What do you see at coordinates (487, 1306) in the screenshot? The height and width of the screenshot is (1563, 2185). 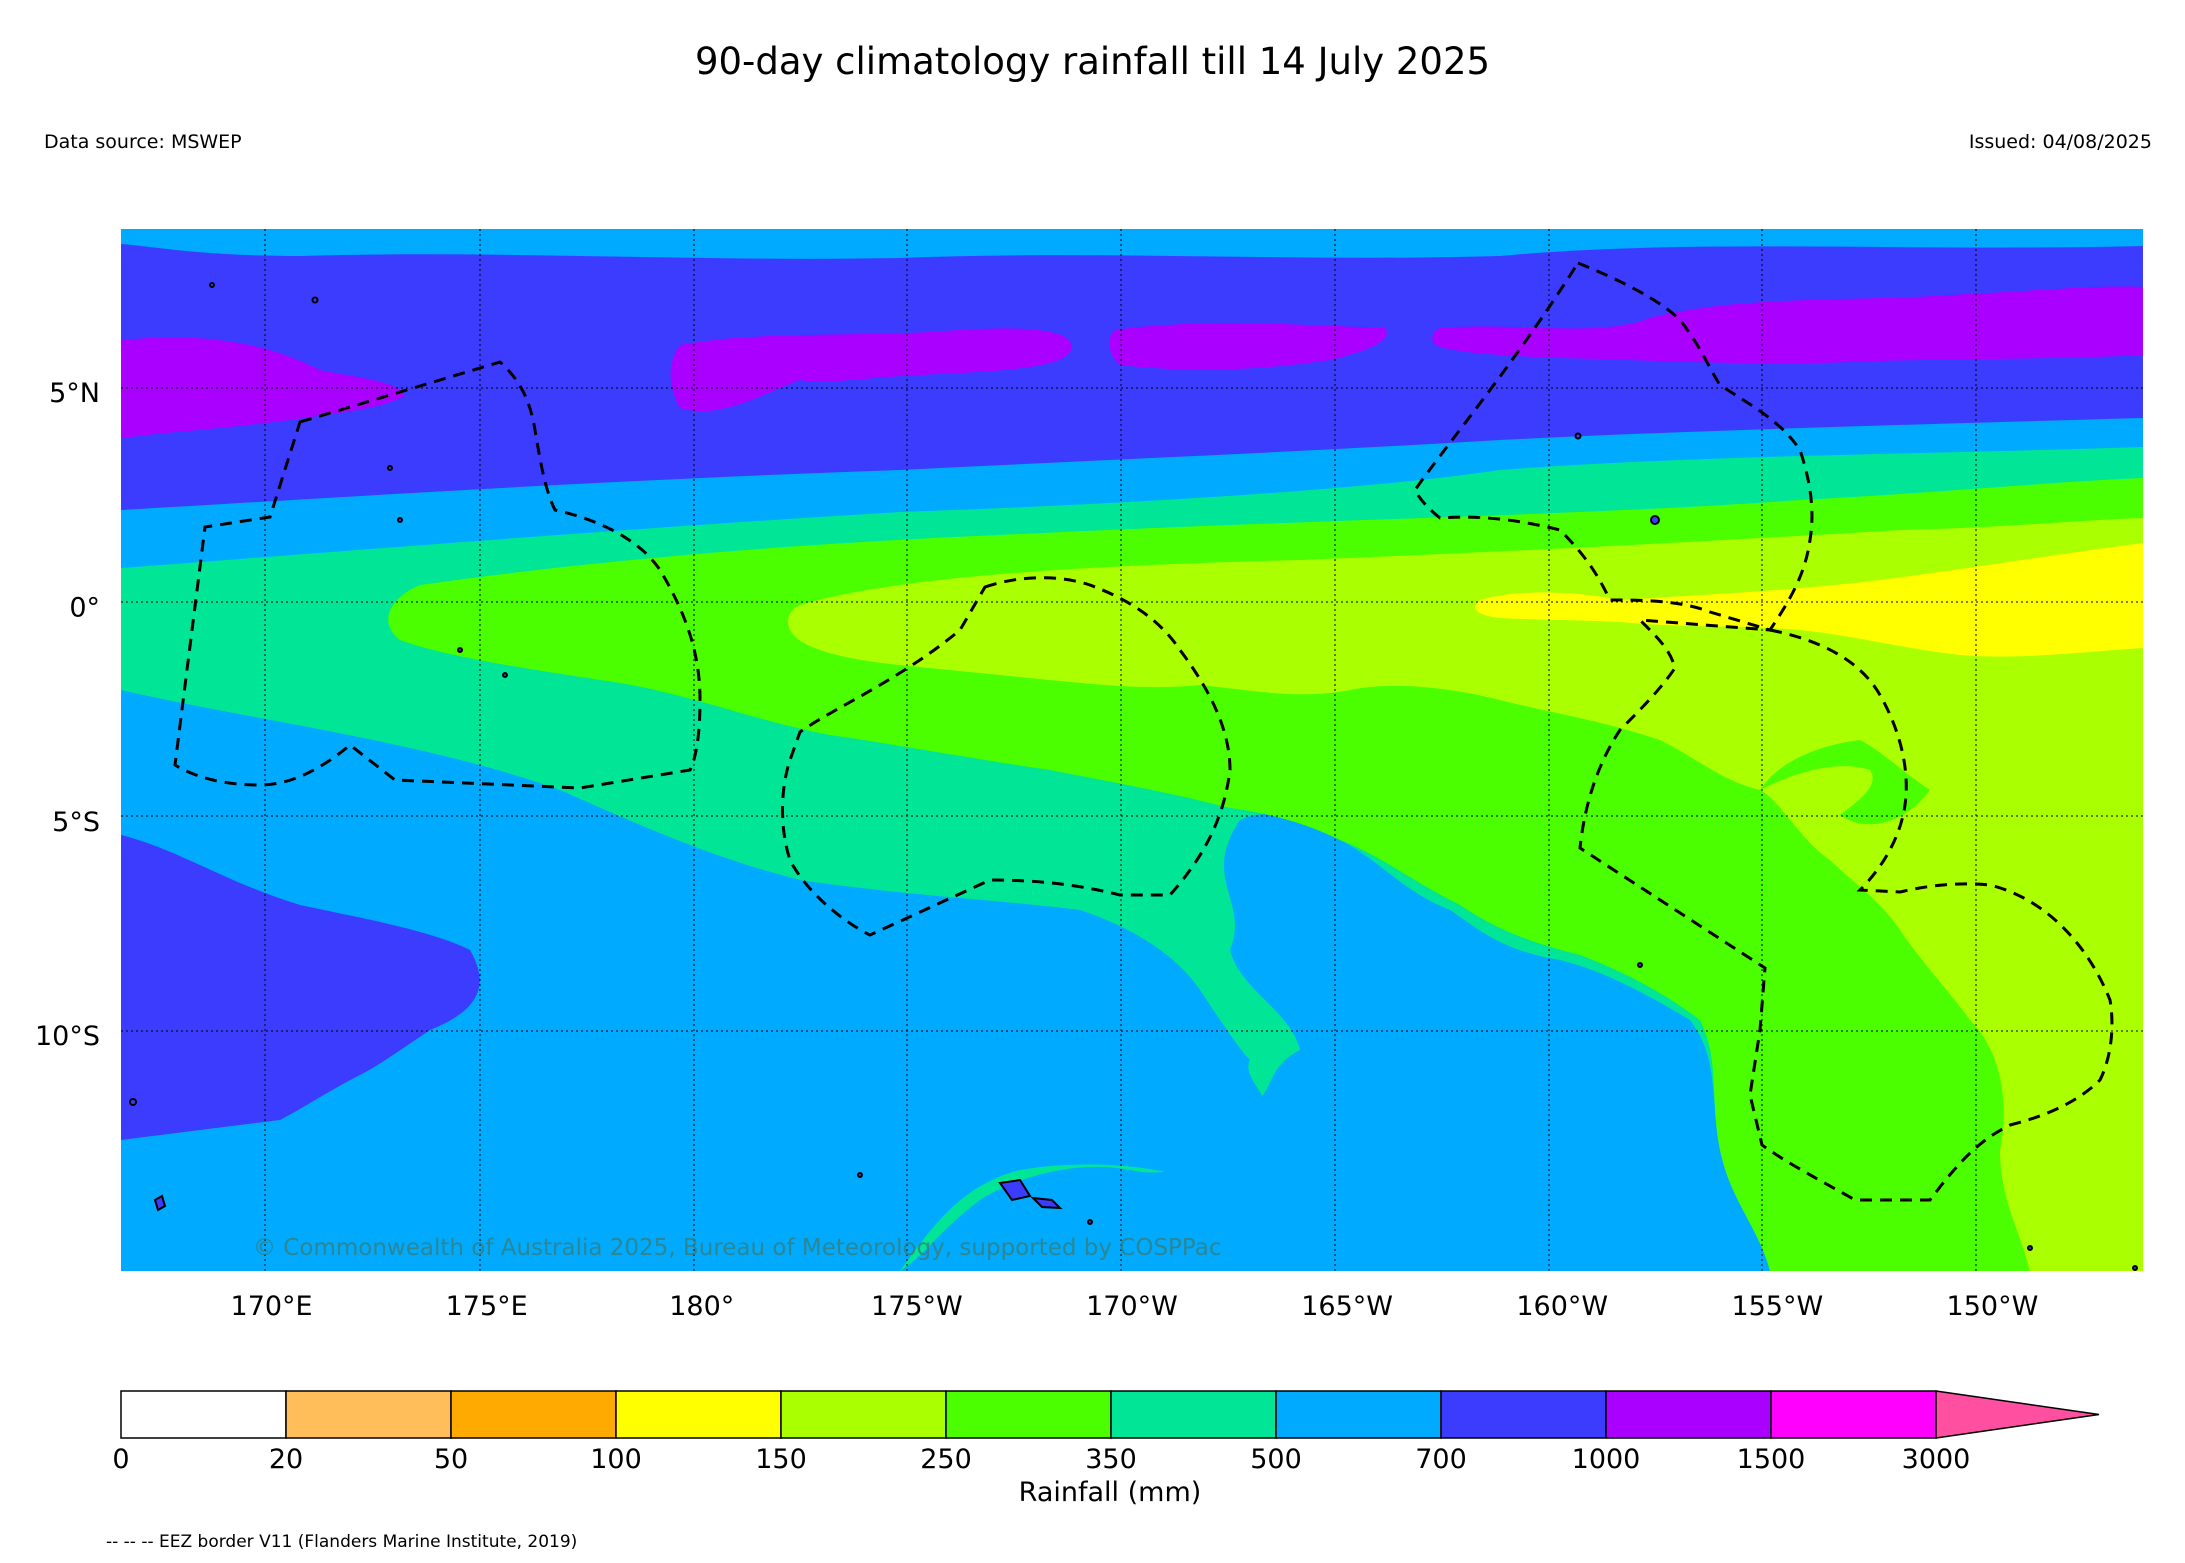 I see `x-tick-label: 175°E` at bounding box center [487, 1306].